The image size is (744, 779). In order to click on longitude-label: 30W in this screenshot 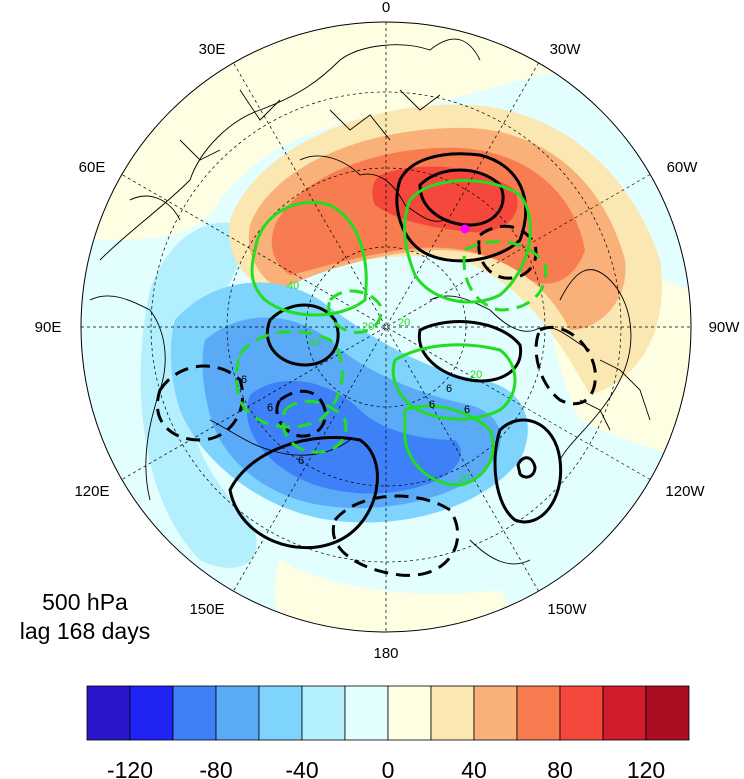, I will do `click(566, 49)`.